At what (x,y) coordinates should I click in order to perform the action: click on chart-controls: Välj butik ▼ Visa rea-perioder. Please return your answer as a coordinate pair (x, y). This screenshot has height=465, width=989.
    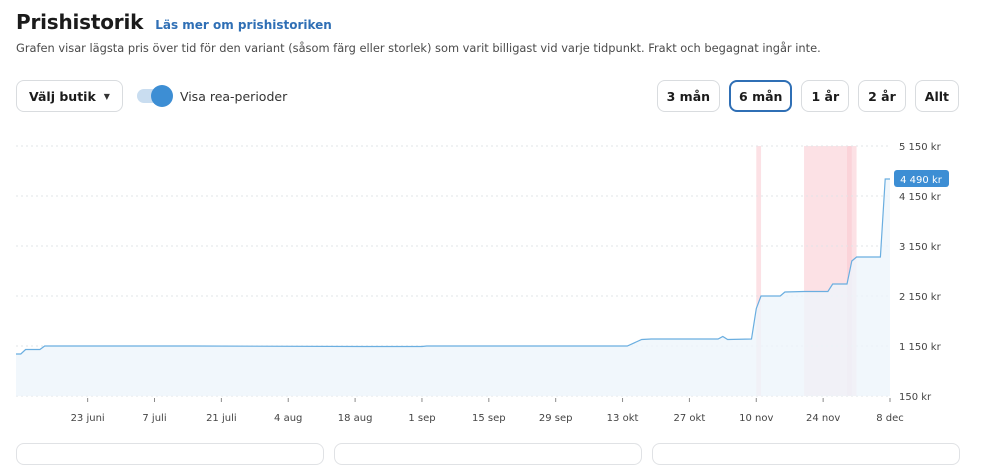
    Looking at the image, I should click on (151, 96).